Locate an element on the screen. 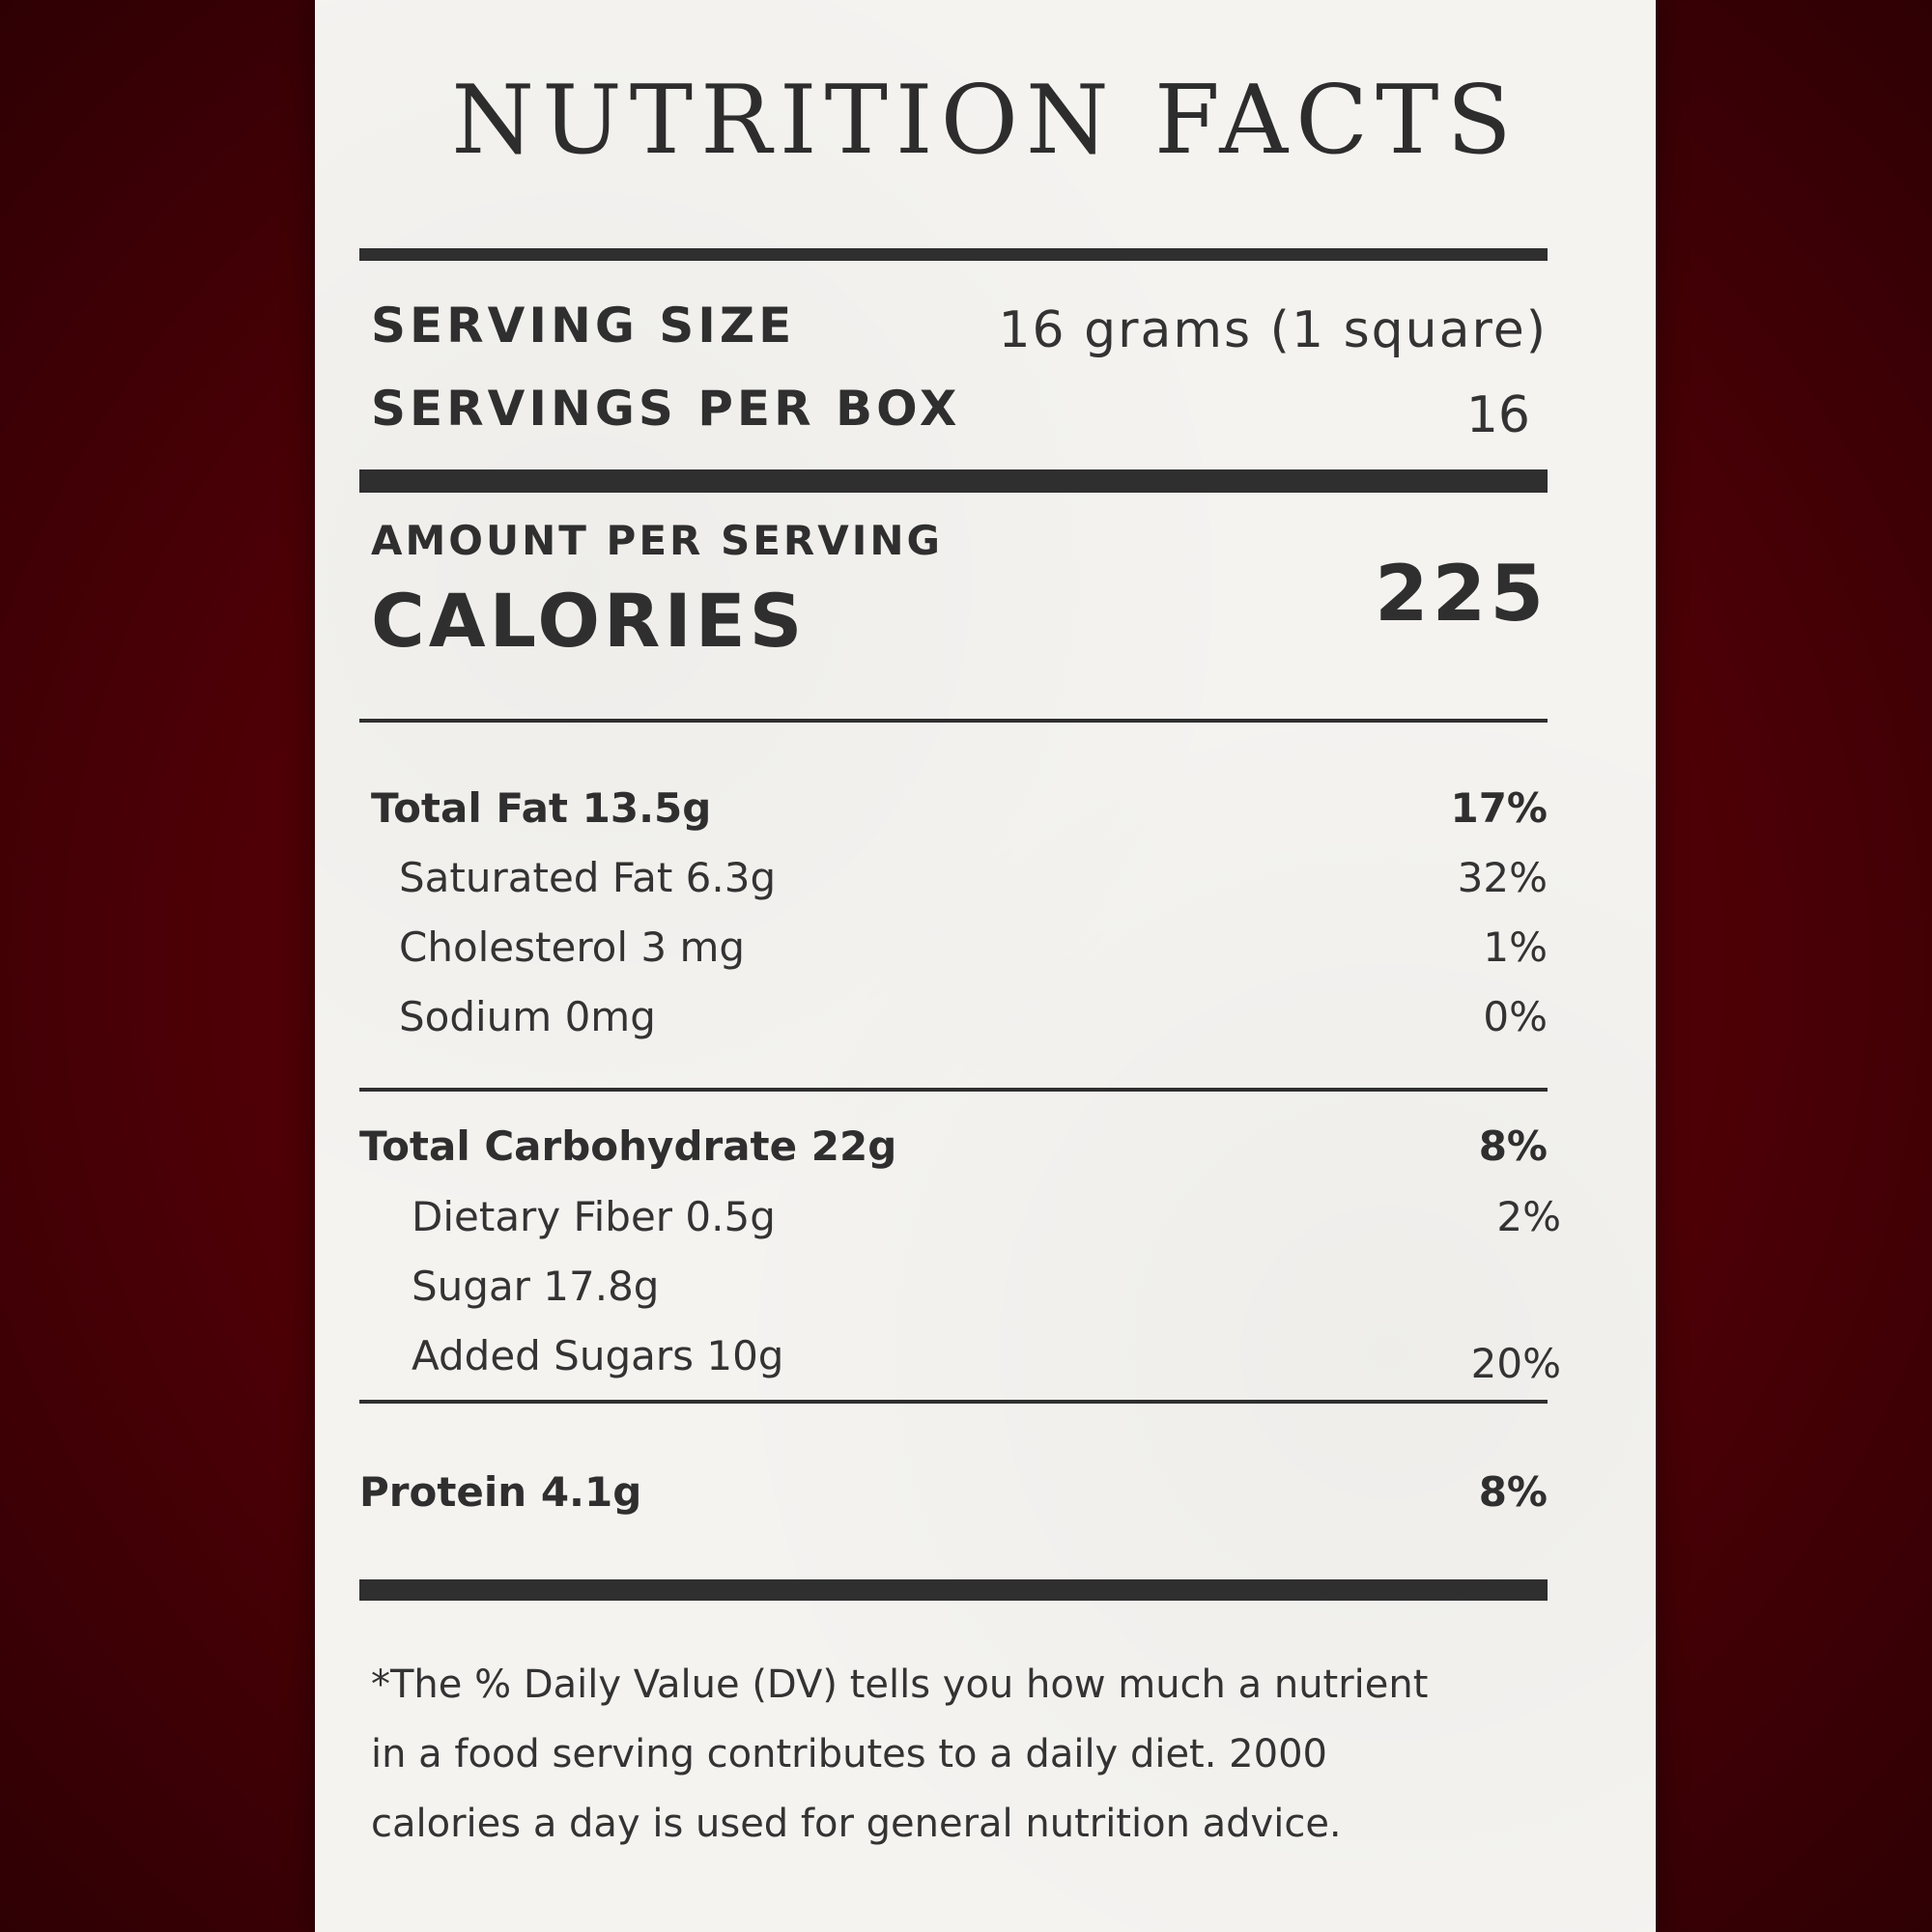 Image resolution: width=1932 pixels, height=1932 pixels. serving-divider is located at coordinates (953, 481).